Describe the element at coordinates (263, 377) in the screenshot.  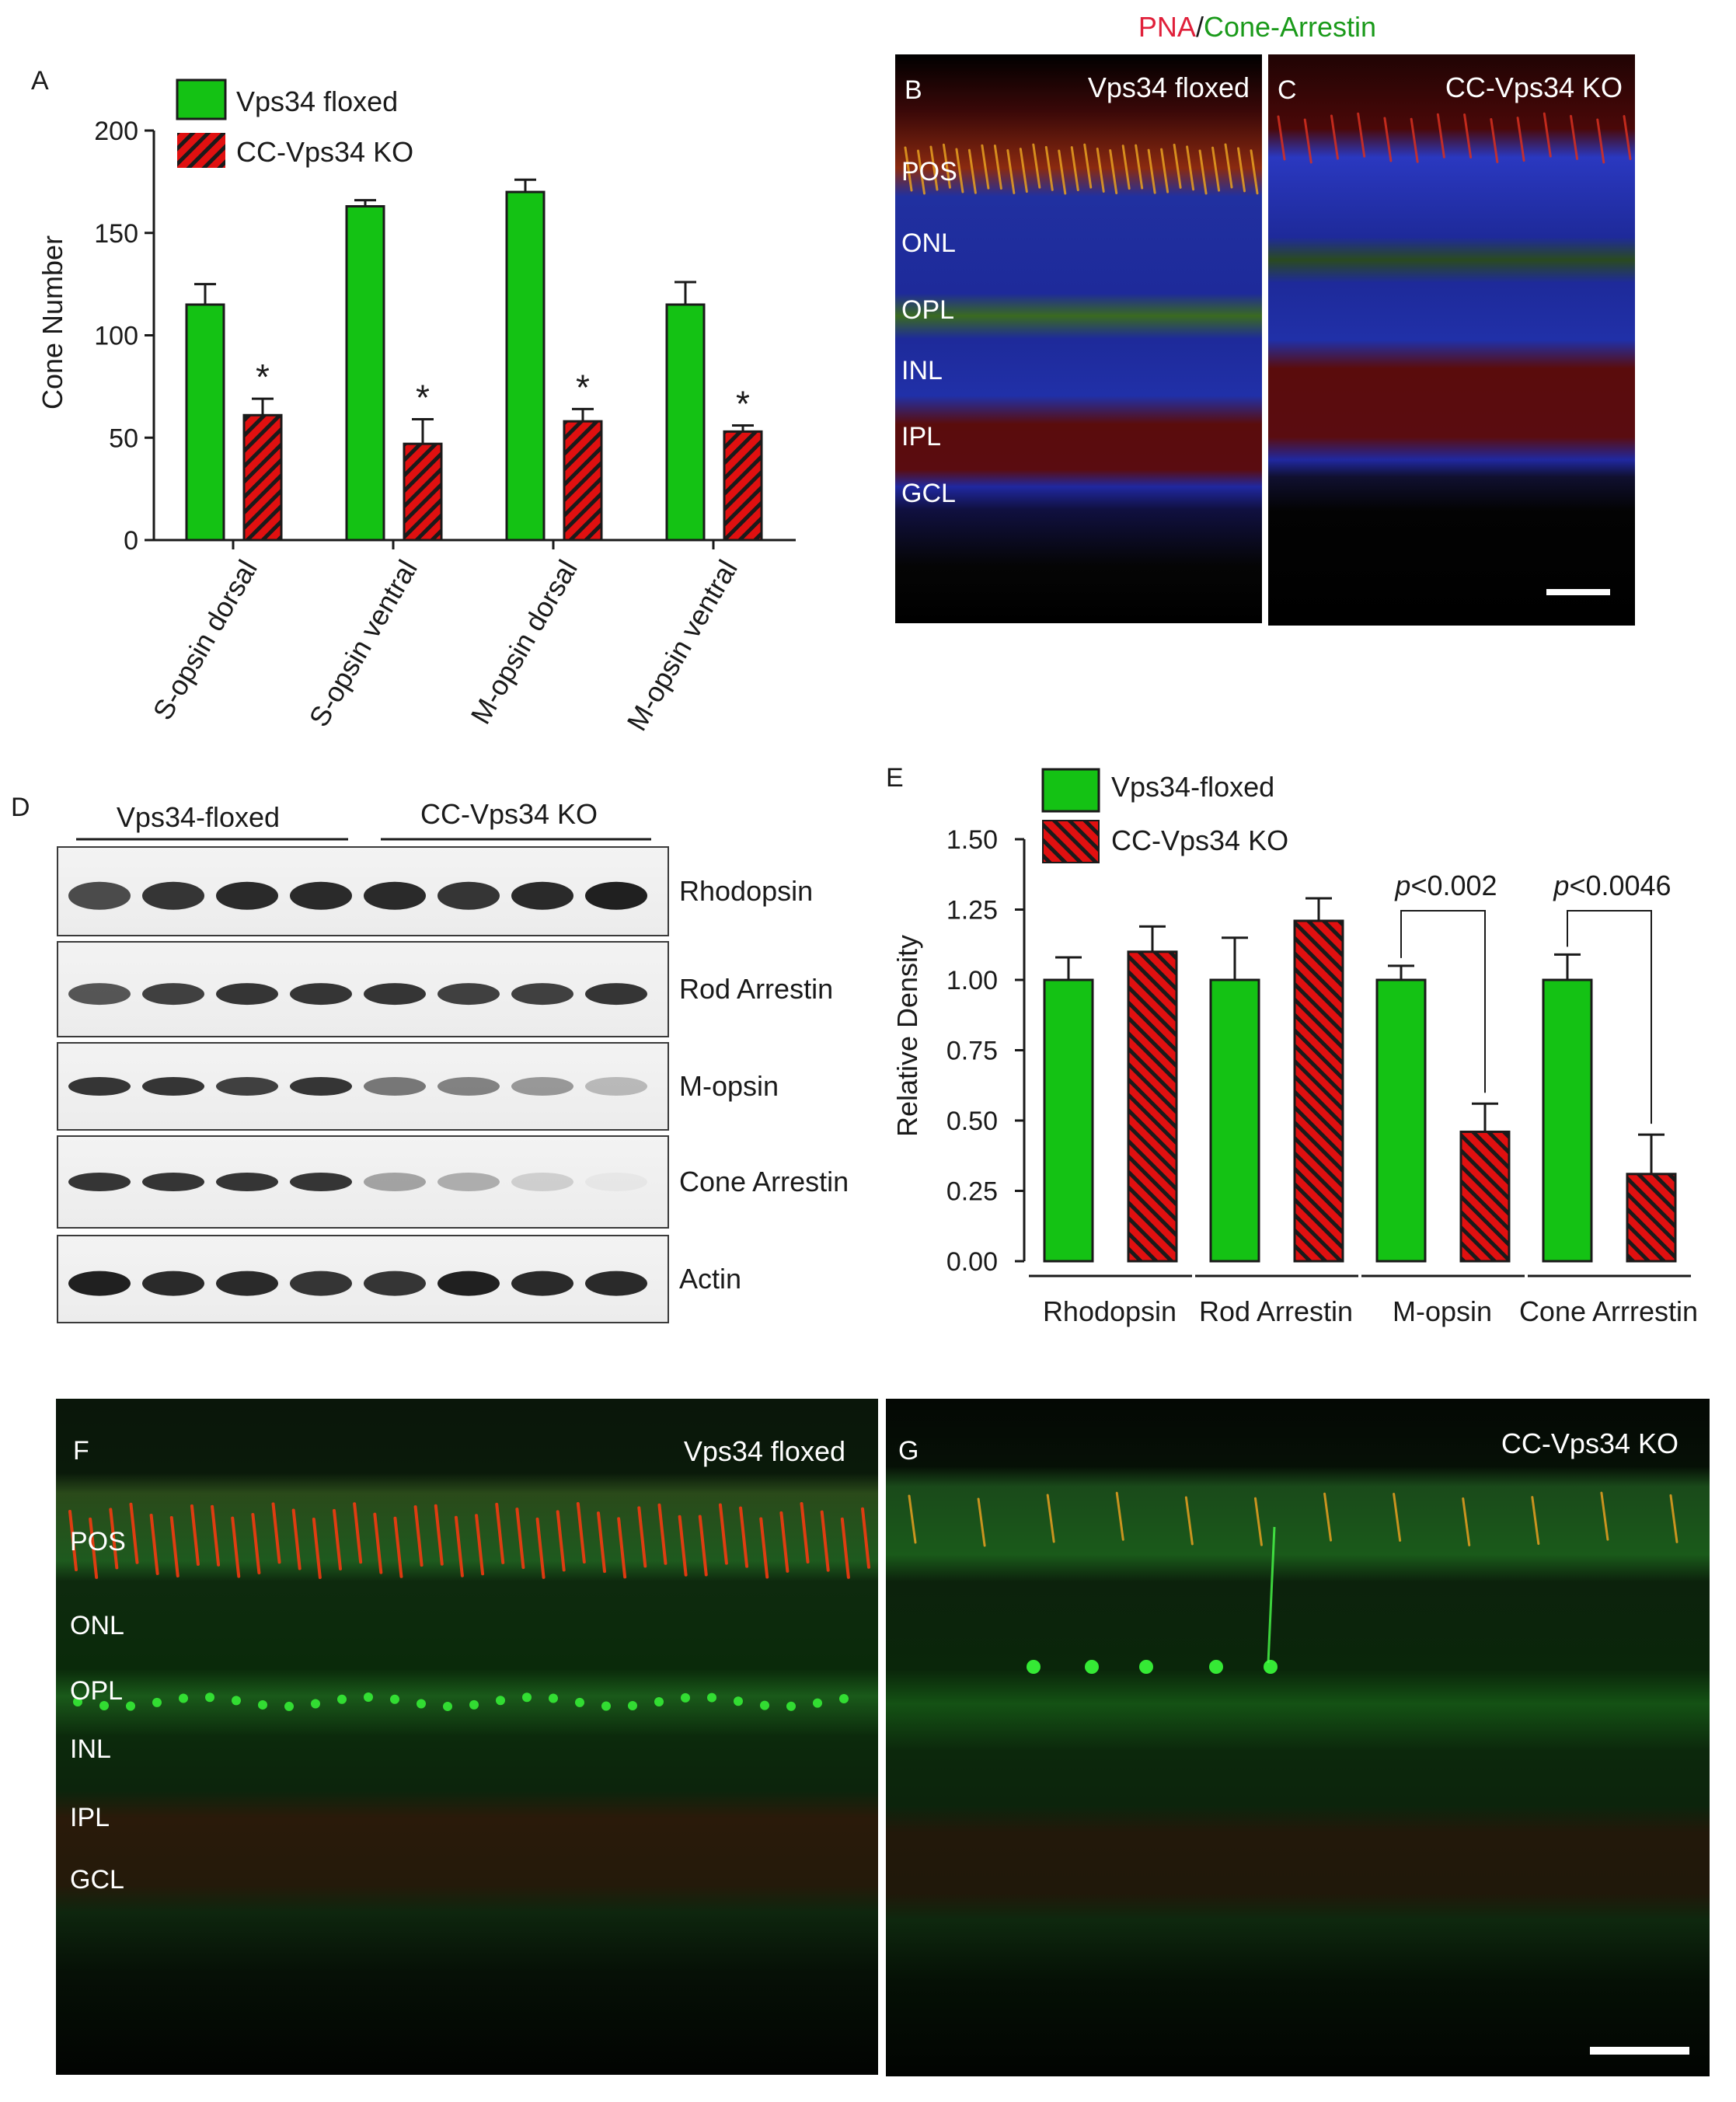
I see `significance-star-a-0: *` at that location.